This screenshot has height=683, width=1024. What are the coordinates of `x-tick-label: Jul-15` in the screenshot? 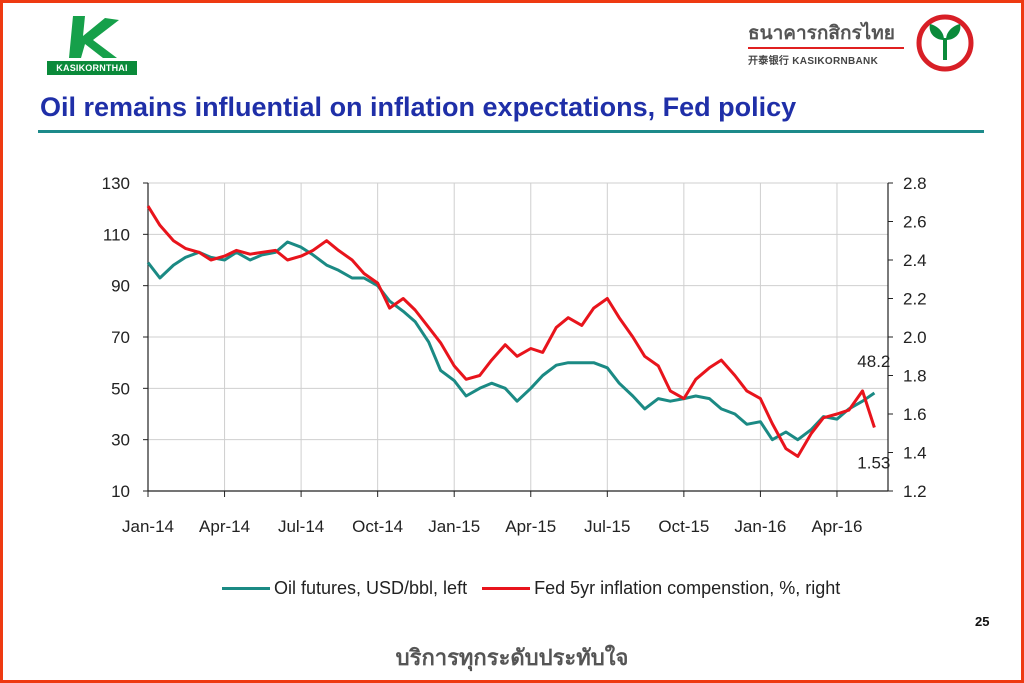 It's located at (607, 526).